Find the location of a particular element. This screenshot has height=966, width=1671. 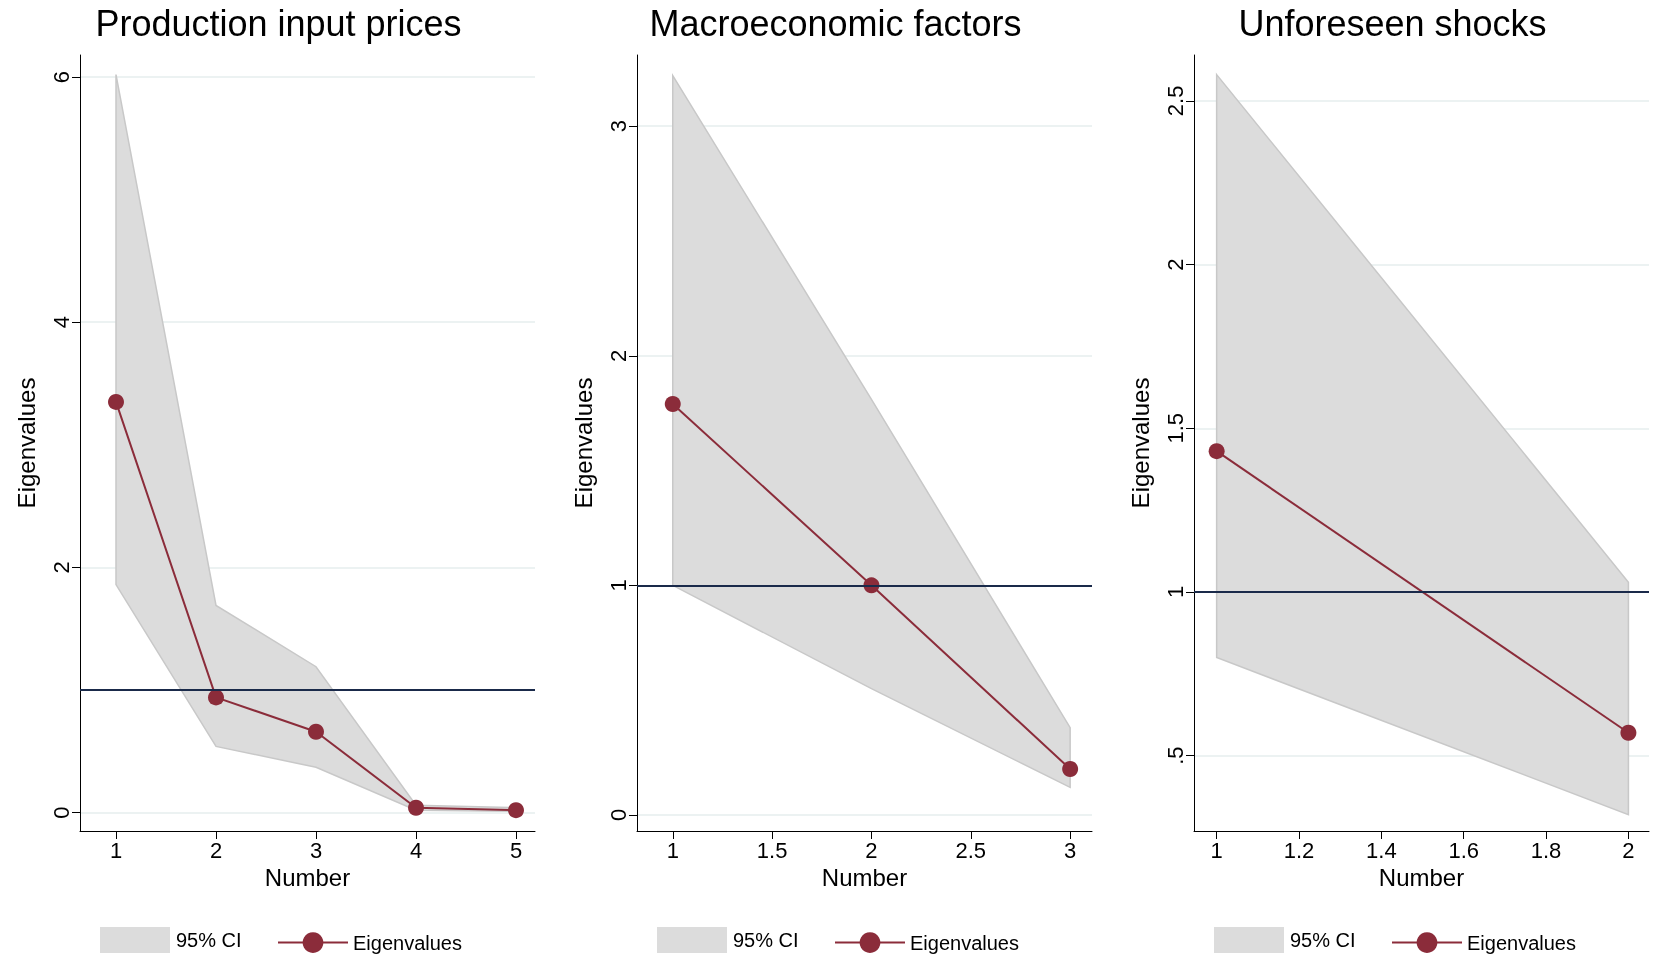

x-tick-label: 4 is located at coordinates (416, 850).